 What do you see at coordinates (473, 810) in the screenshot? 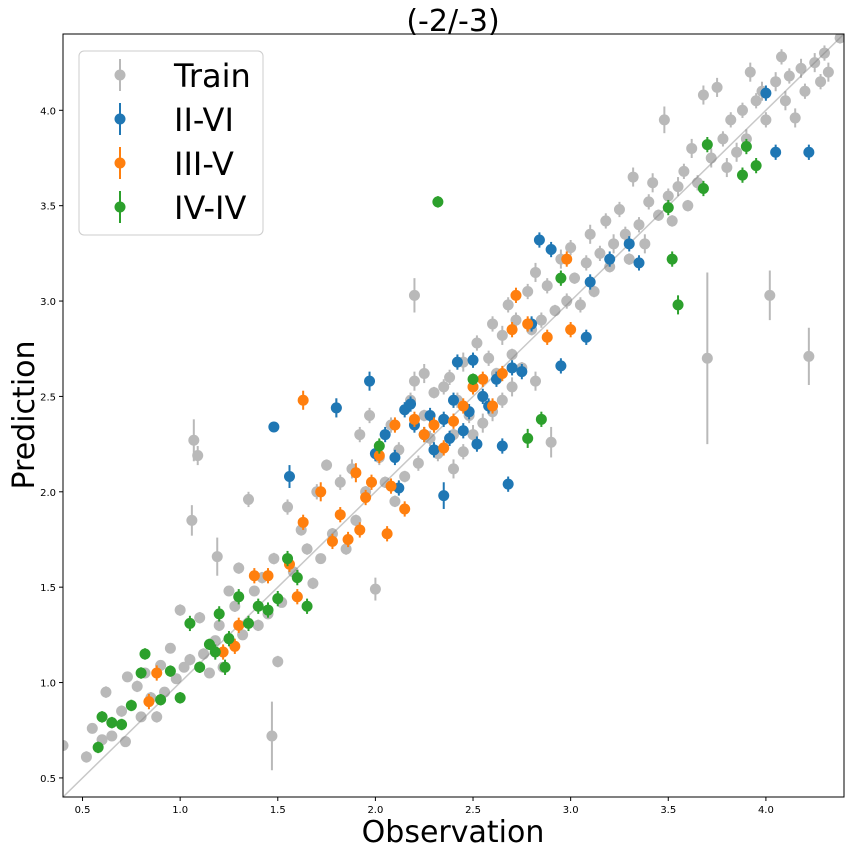
I see `x-tick-label: 2.5` at bounding box center [473, 810].